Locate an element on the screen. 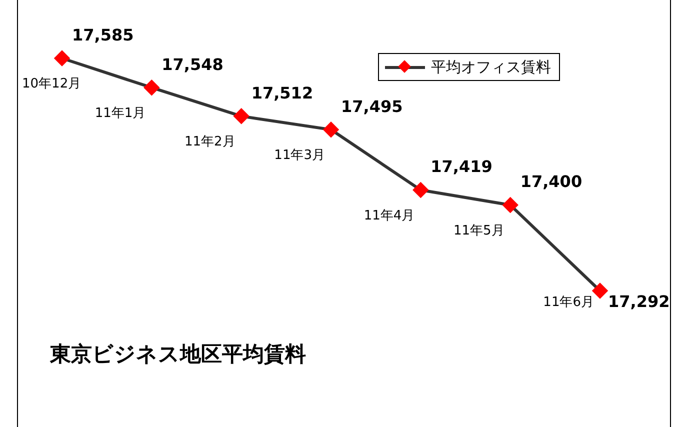  x-tick-label: 10年12月 is located at coordinates (52, 84).